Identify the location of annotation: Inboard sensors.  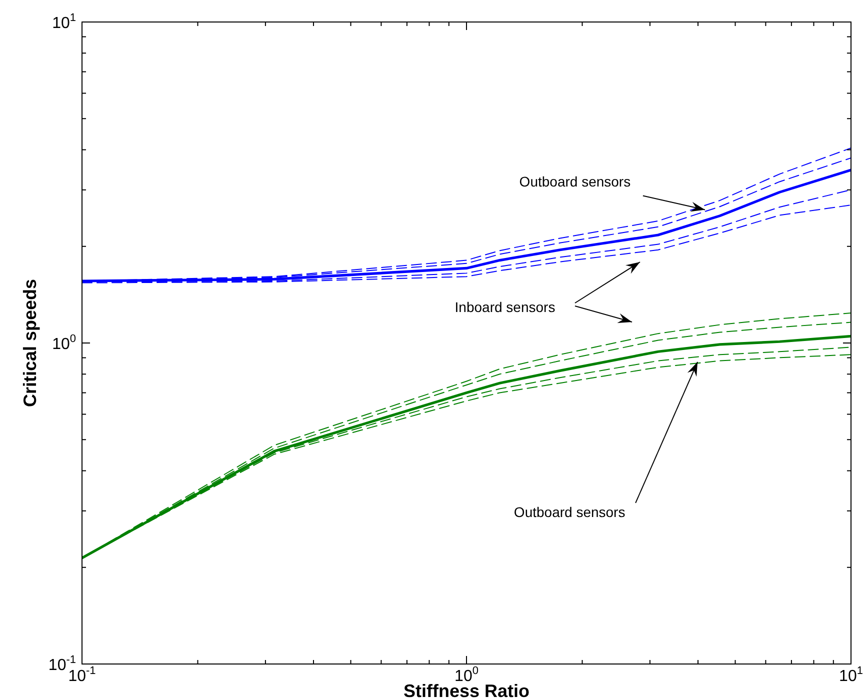
(505, 306).